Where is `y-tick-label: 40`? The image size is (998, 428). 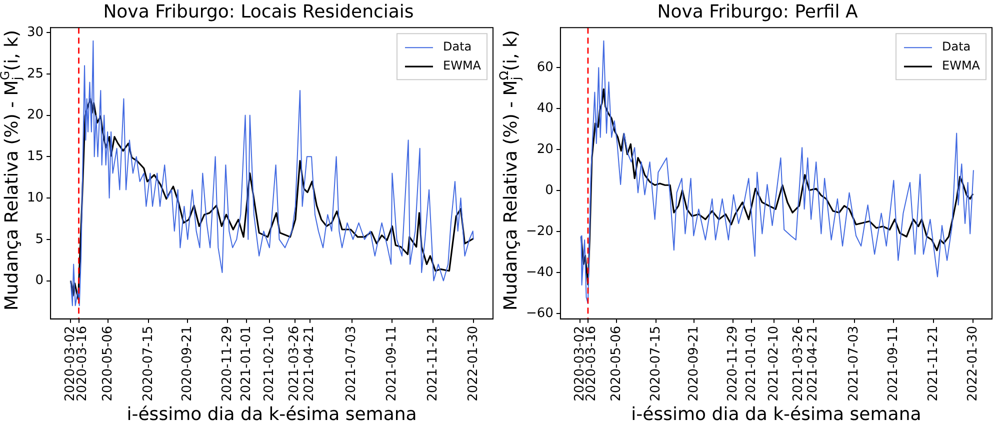 y-tick-label: 40 is located at coordinates (545, 108).